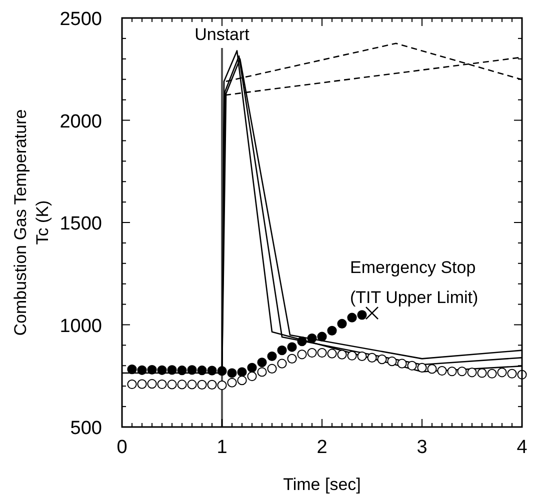 The height and width of the screenshot is (502, 534). I want to click on y-tick-label: 1000, so click(81, 326).